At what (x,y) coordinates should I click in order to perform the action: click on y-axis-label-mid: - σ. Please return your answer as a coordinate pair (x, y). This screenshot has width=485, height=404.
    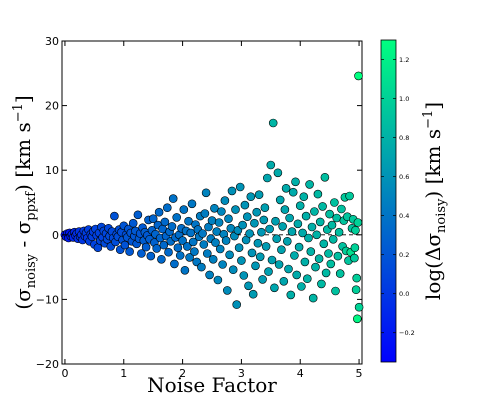
    Looking at the image, I should click on (23, 236).